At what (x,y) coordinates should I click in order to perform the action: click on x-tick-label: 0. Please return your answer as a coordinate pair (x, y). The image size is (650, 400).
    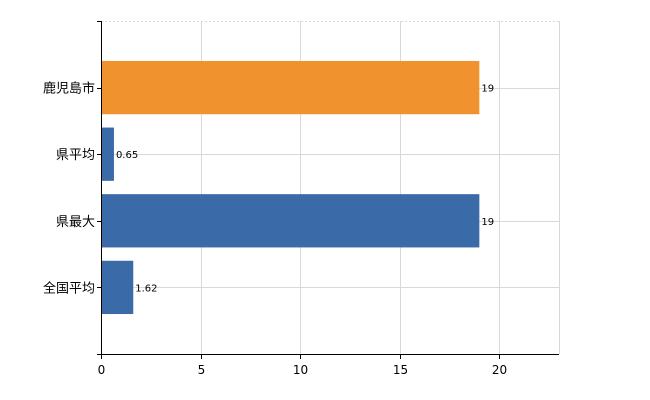
    Looking at the image, I should click on (102, 370).